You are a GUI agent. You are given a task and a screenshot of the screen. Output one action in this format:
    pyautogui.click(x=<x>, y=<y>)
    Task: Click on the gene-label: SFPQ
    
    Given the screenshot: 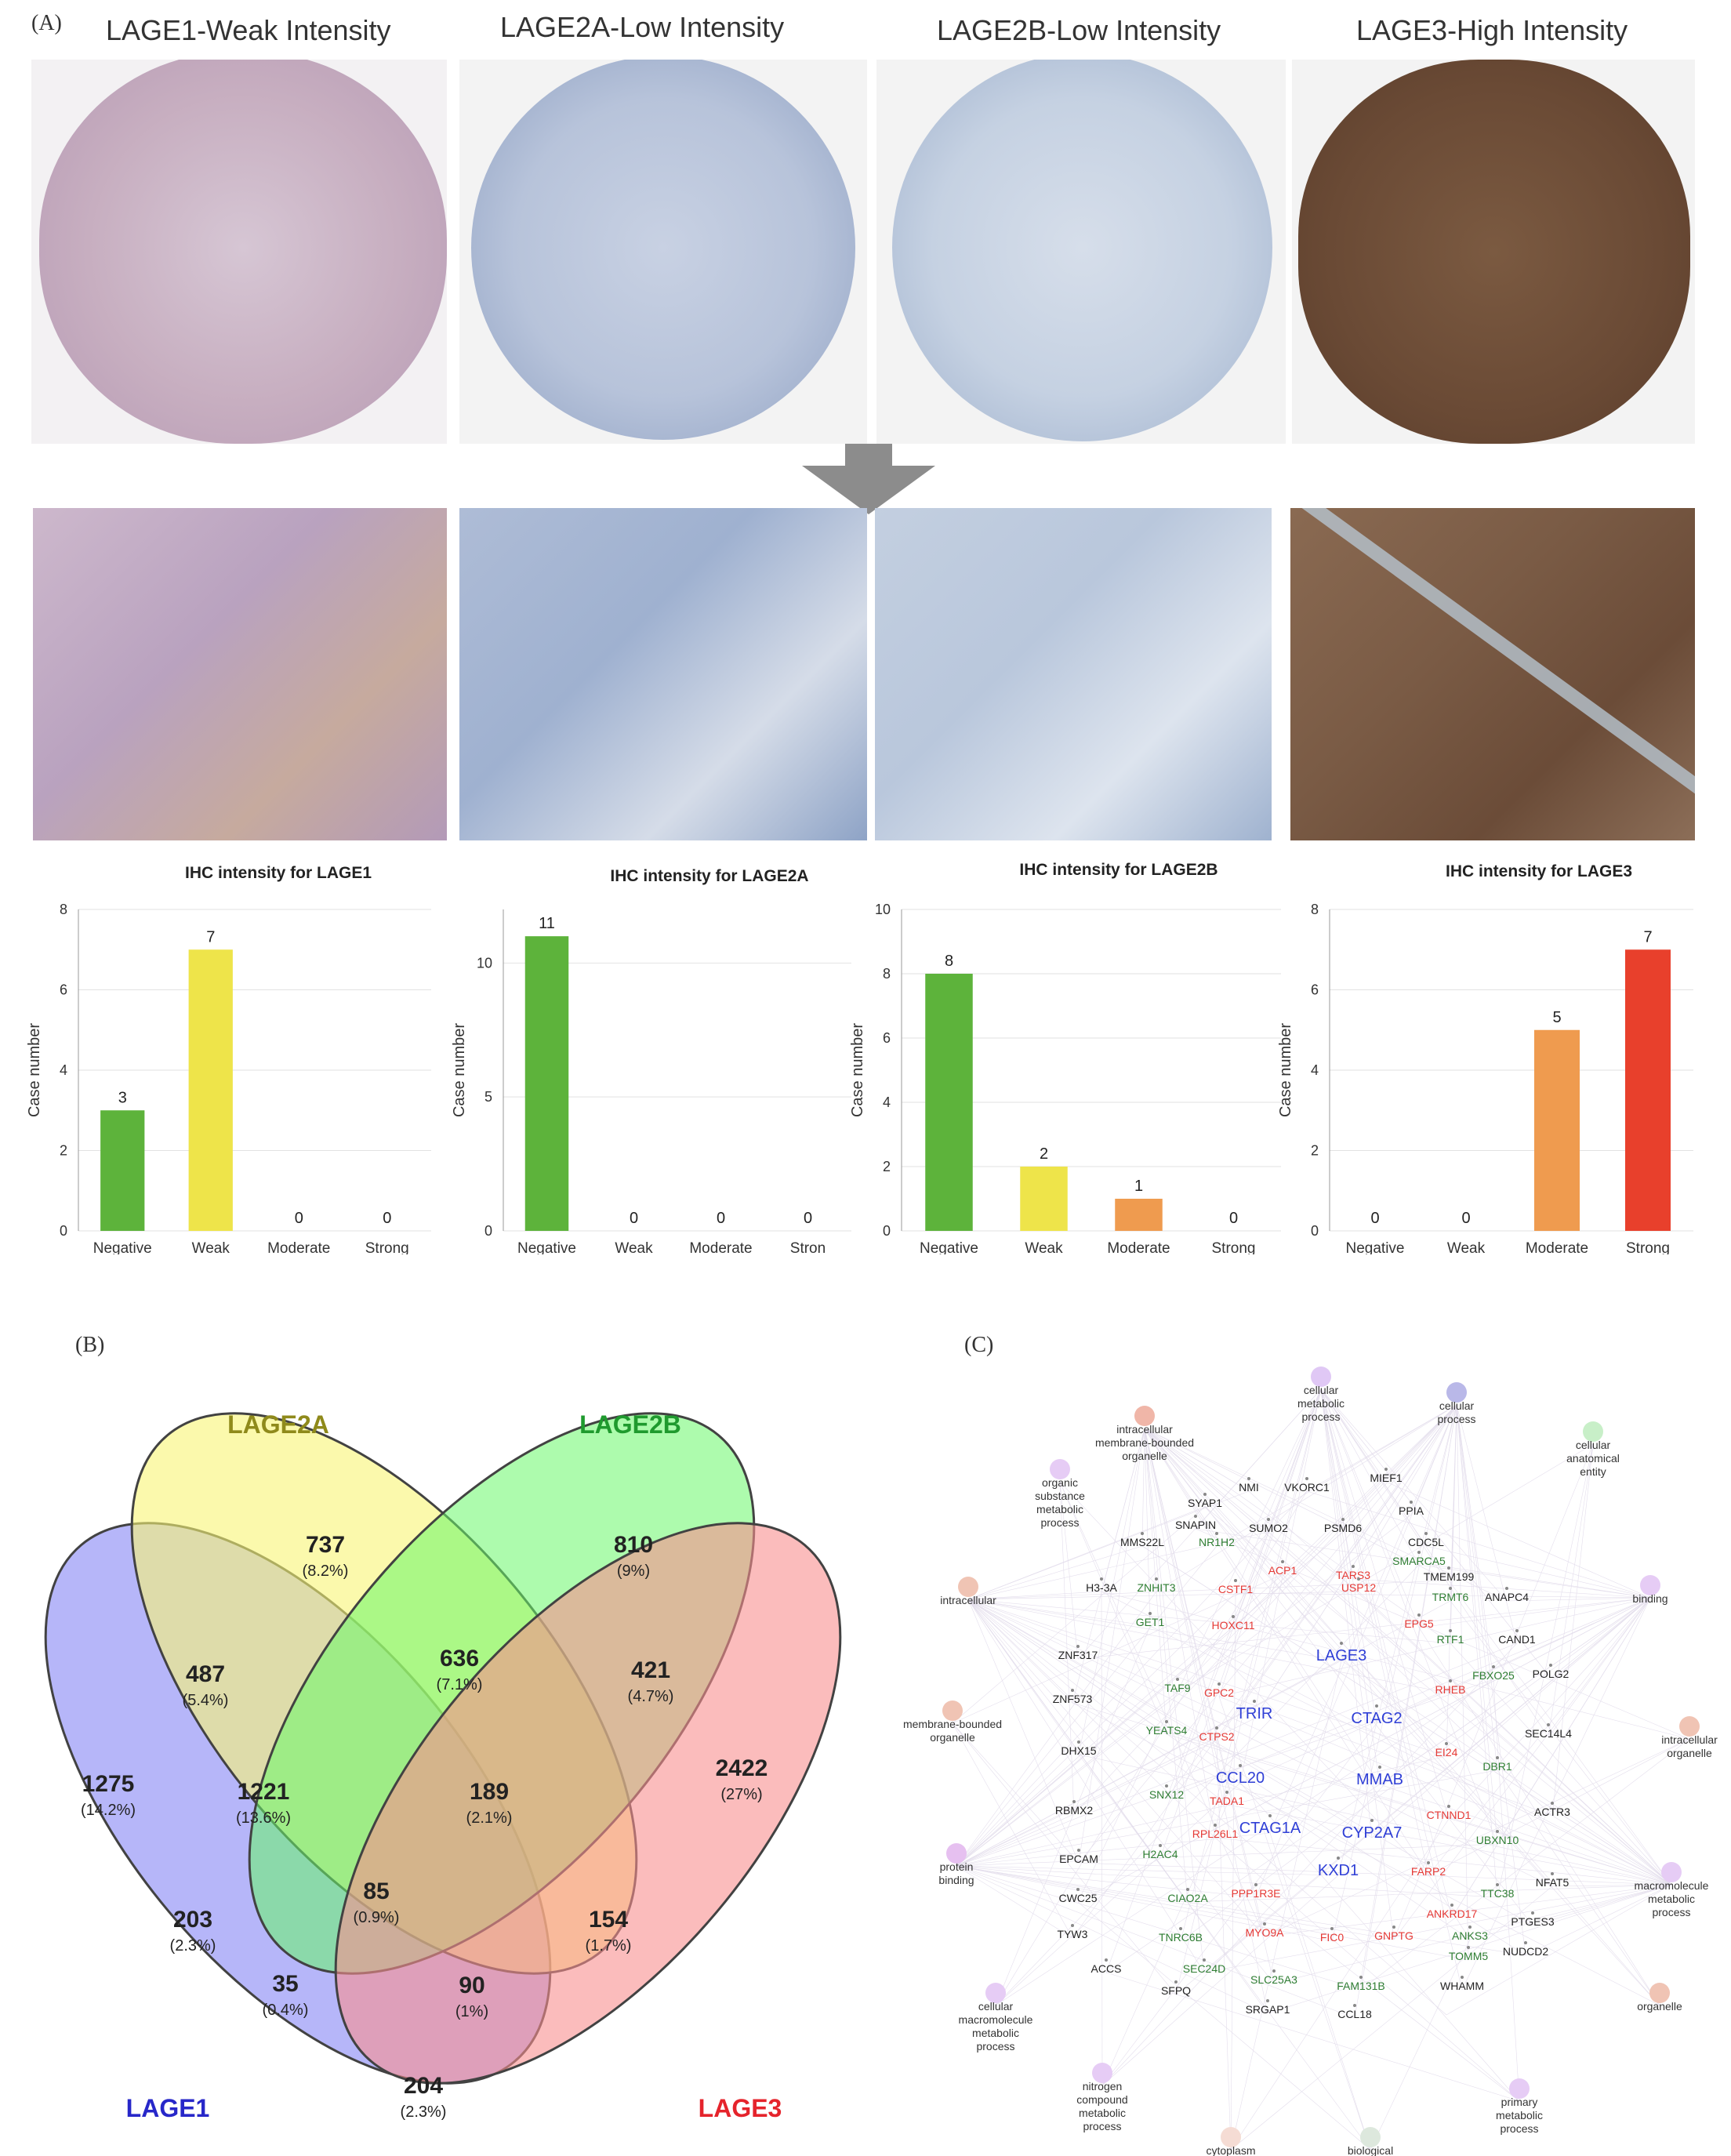 What is the action you would take?
    pyautogui.click(x=1176, y=1990)
    